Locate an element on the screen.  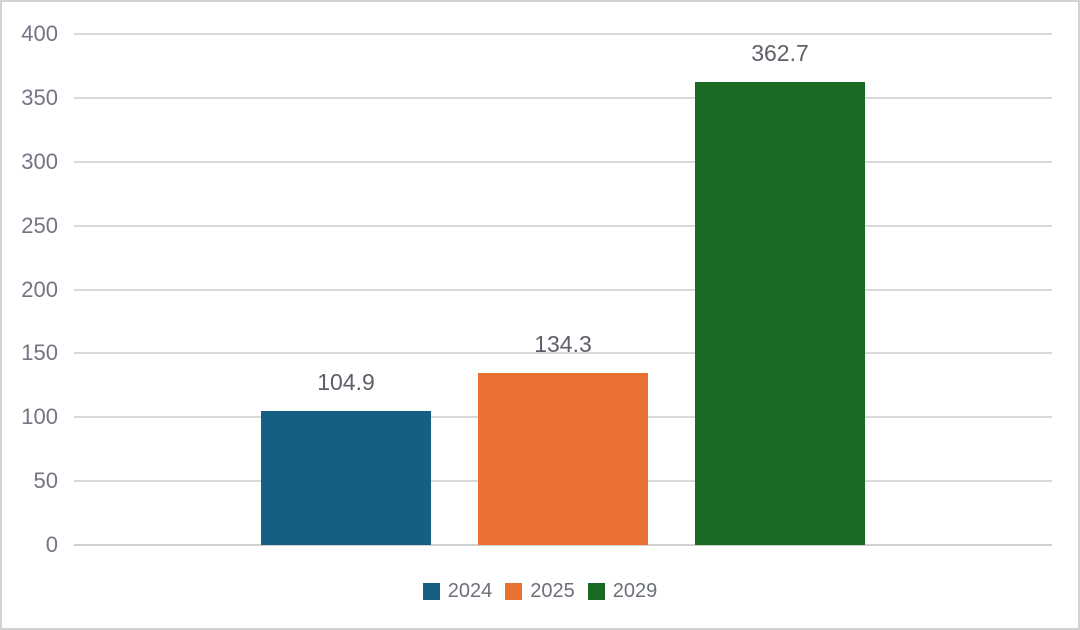
bar-2029 is located at coordinates (780, 313).